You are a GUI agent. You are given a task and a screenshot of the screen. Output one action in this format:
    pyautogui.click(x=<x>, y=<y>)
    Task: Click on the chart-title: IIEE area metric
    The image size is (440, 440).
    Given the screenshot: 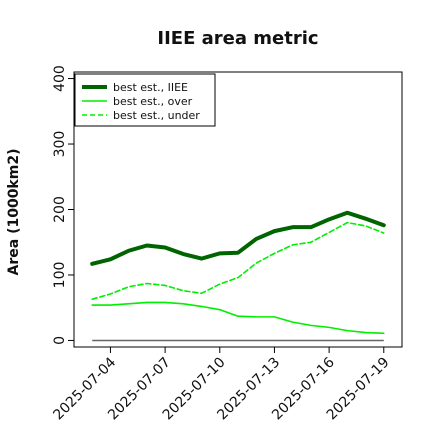 What is the action you would take?
    pyautogui.click(x=237, y=38)
    